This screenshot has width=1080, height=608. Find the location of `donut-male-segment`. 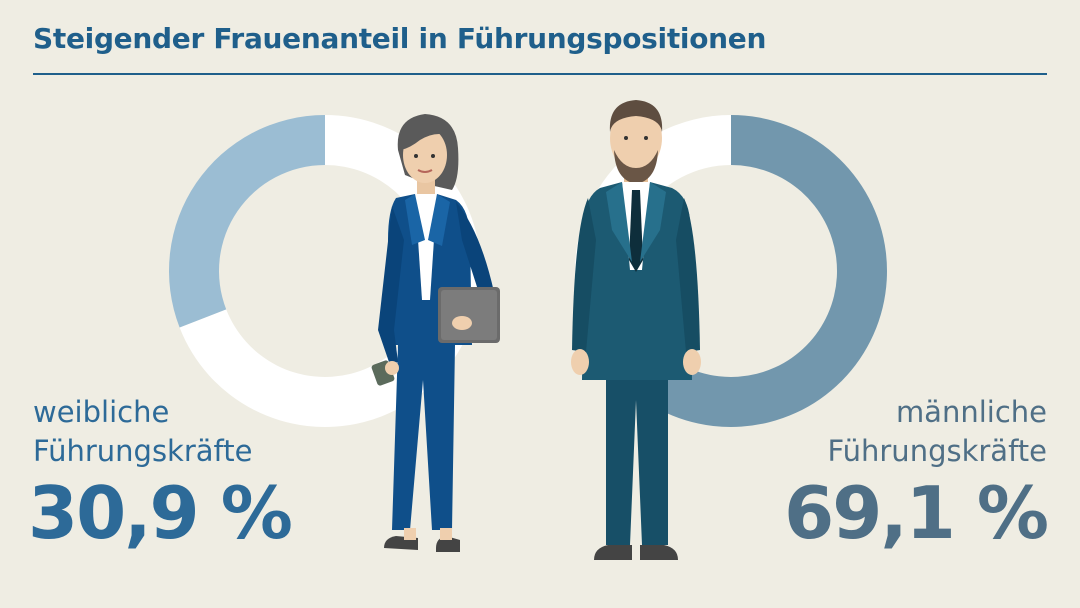

donut-male-segment is located at coordinates (736, 271).